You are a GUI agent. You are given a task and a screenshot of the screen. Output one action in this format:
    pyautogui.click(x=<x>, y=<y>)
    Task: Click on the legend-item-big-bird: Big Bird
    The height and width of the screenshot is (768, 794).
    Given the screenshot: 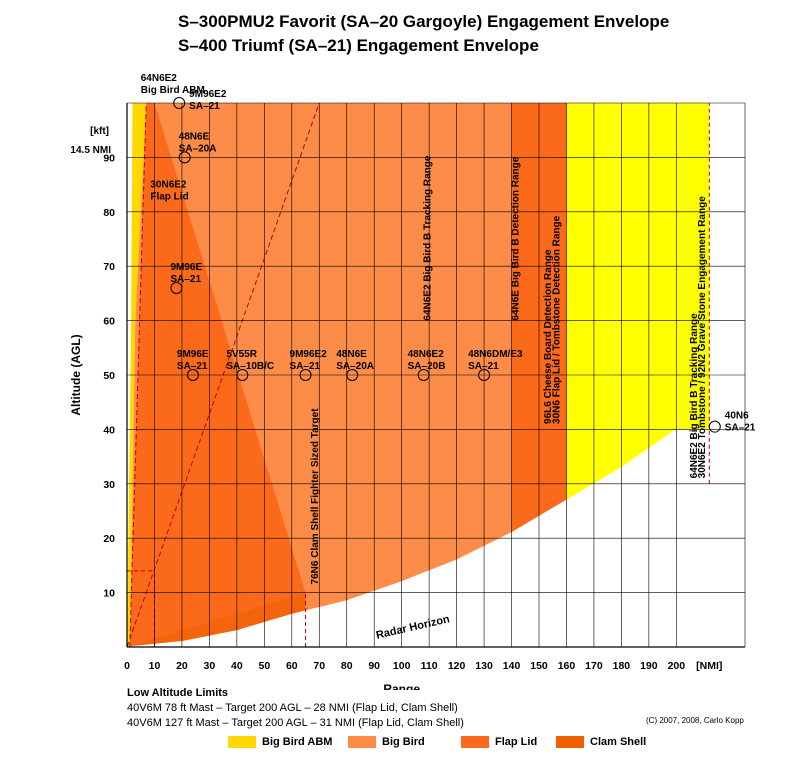 What is the action you would take?
    pyautogui.click(x=386, y=742)
    